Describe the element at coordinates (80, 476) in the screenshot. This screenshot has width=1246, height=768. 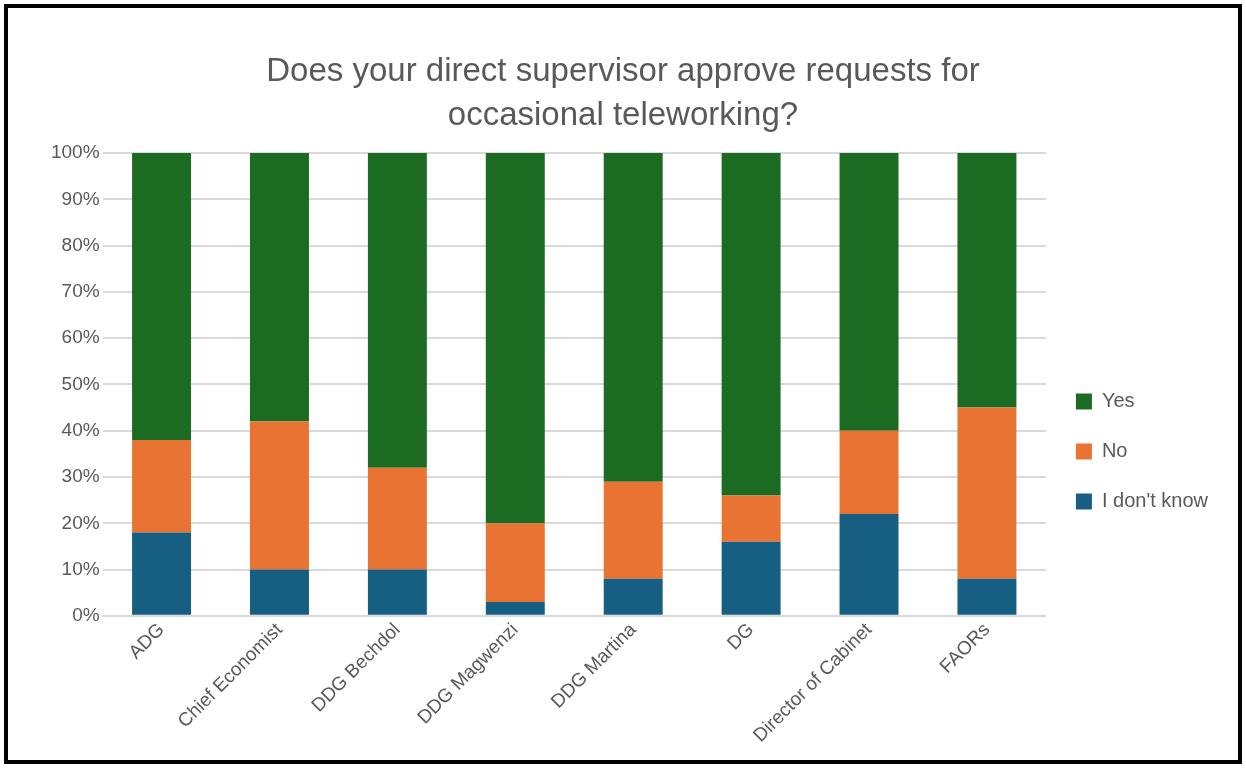
I see `y-tick-label: 30%` at that location.